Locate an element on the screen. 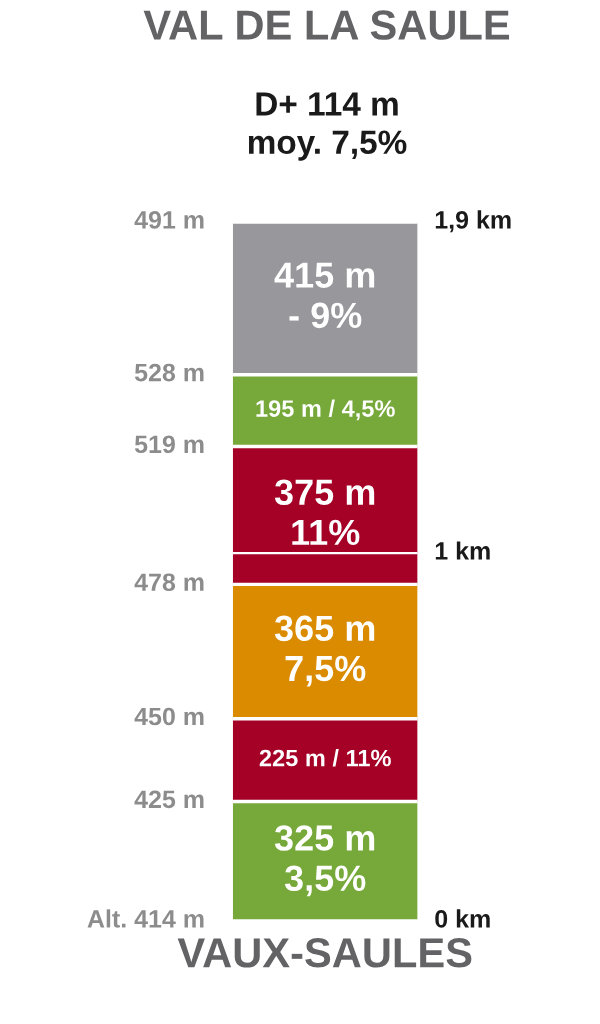 The height and width of the screenshot is (1024, 600). ref-line-label: 491 m is located at coordinates (169, 220).